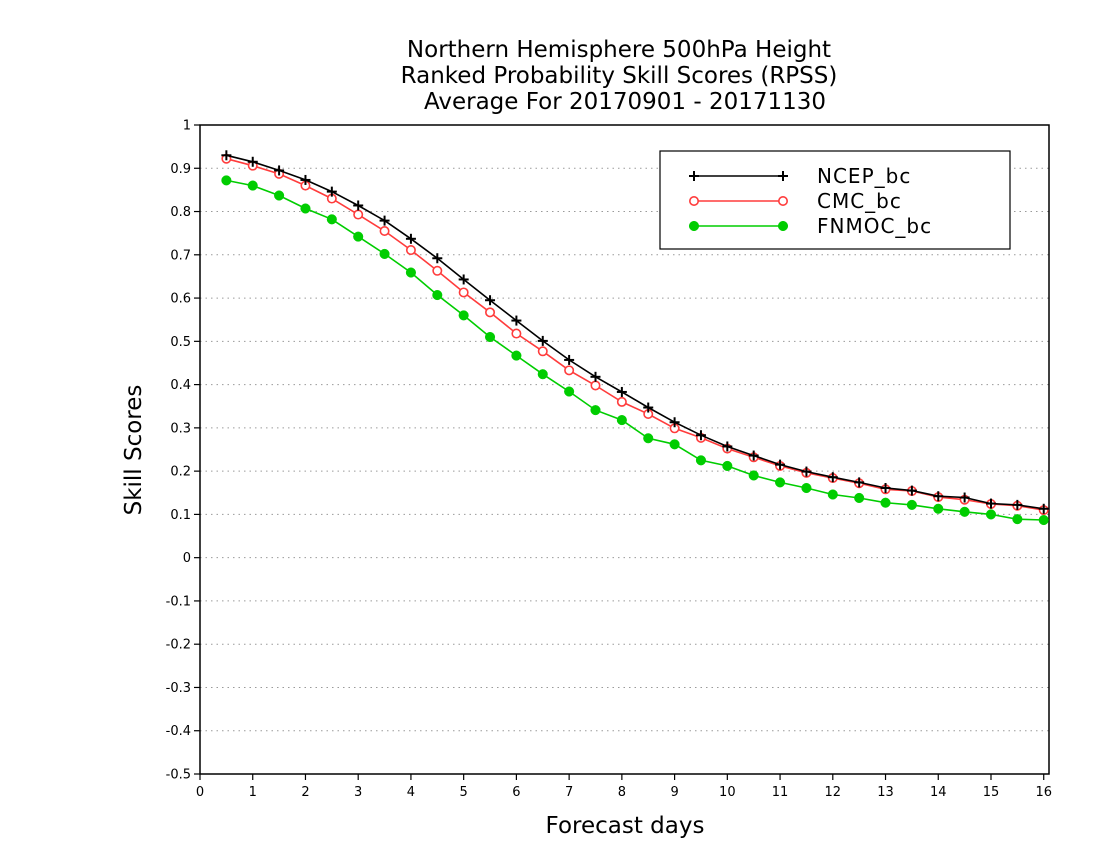 This screenshot has height=850, width=1100. Describe the element at coordinates (833, 792) in the screenshot. I see `x-tick-label: 12` at that location.